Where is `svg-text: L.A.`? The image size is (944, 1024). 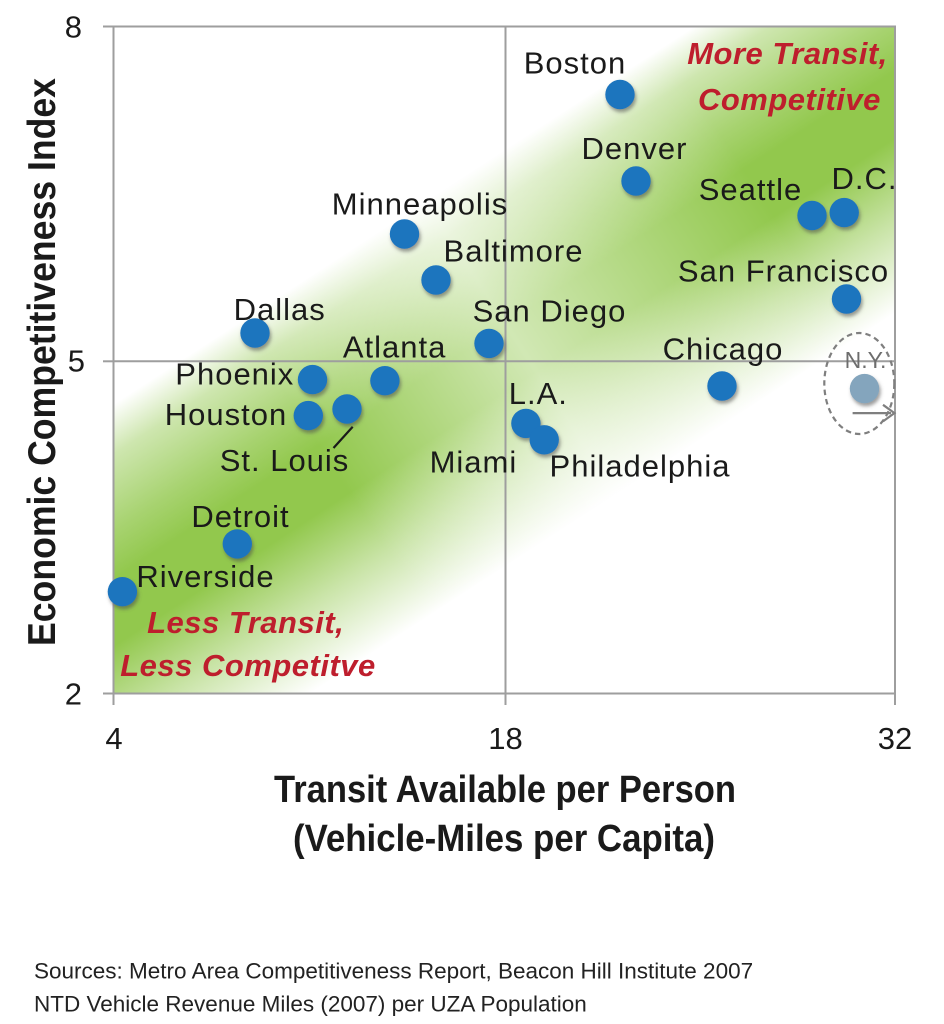
svg-text: L.A. is located at coordinates (538, 393).